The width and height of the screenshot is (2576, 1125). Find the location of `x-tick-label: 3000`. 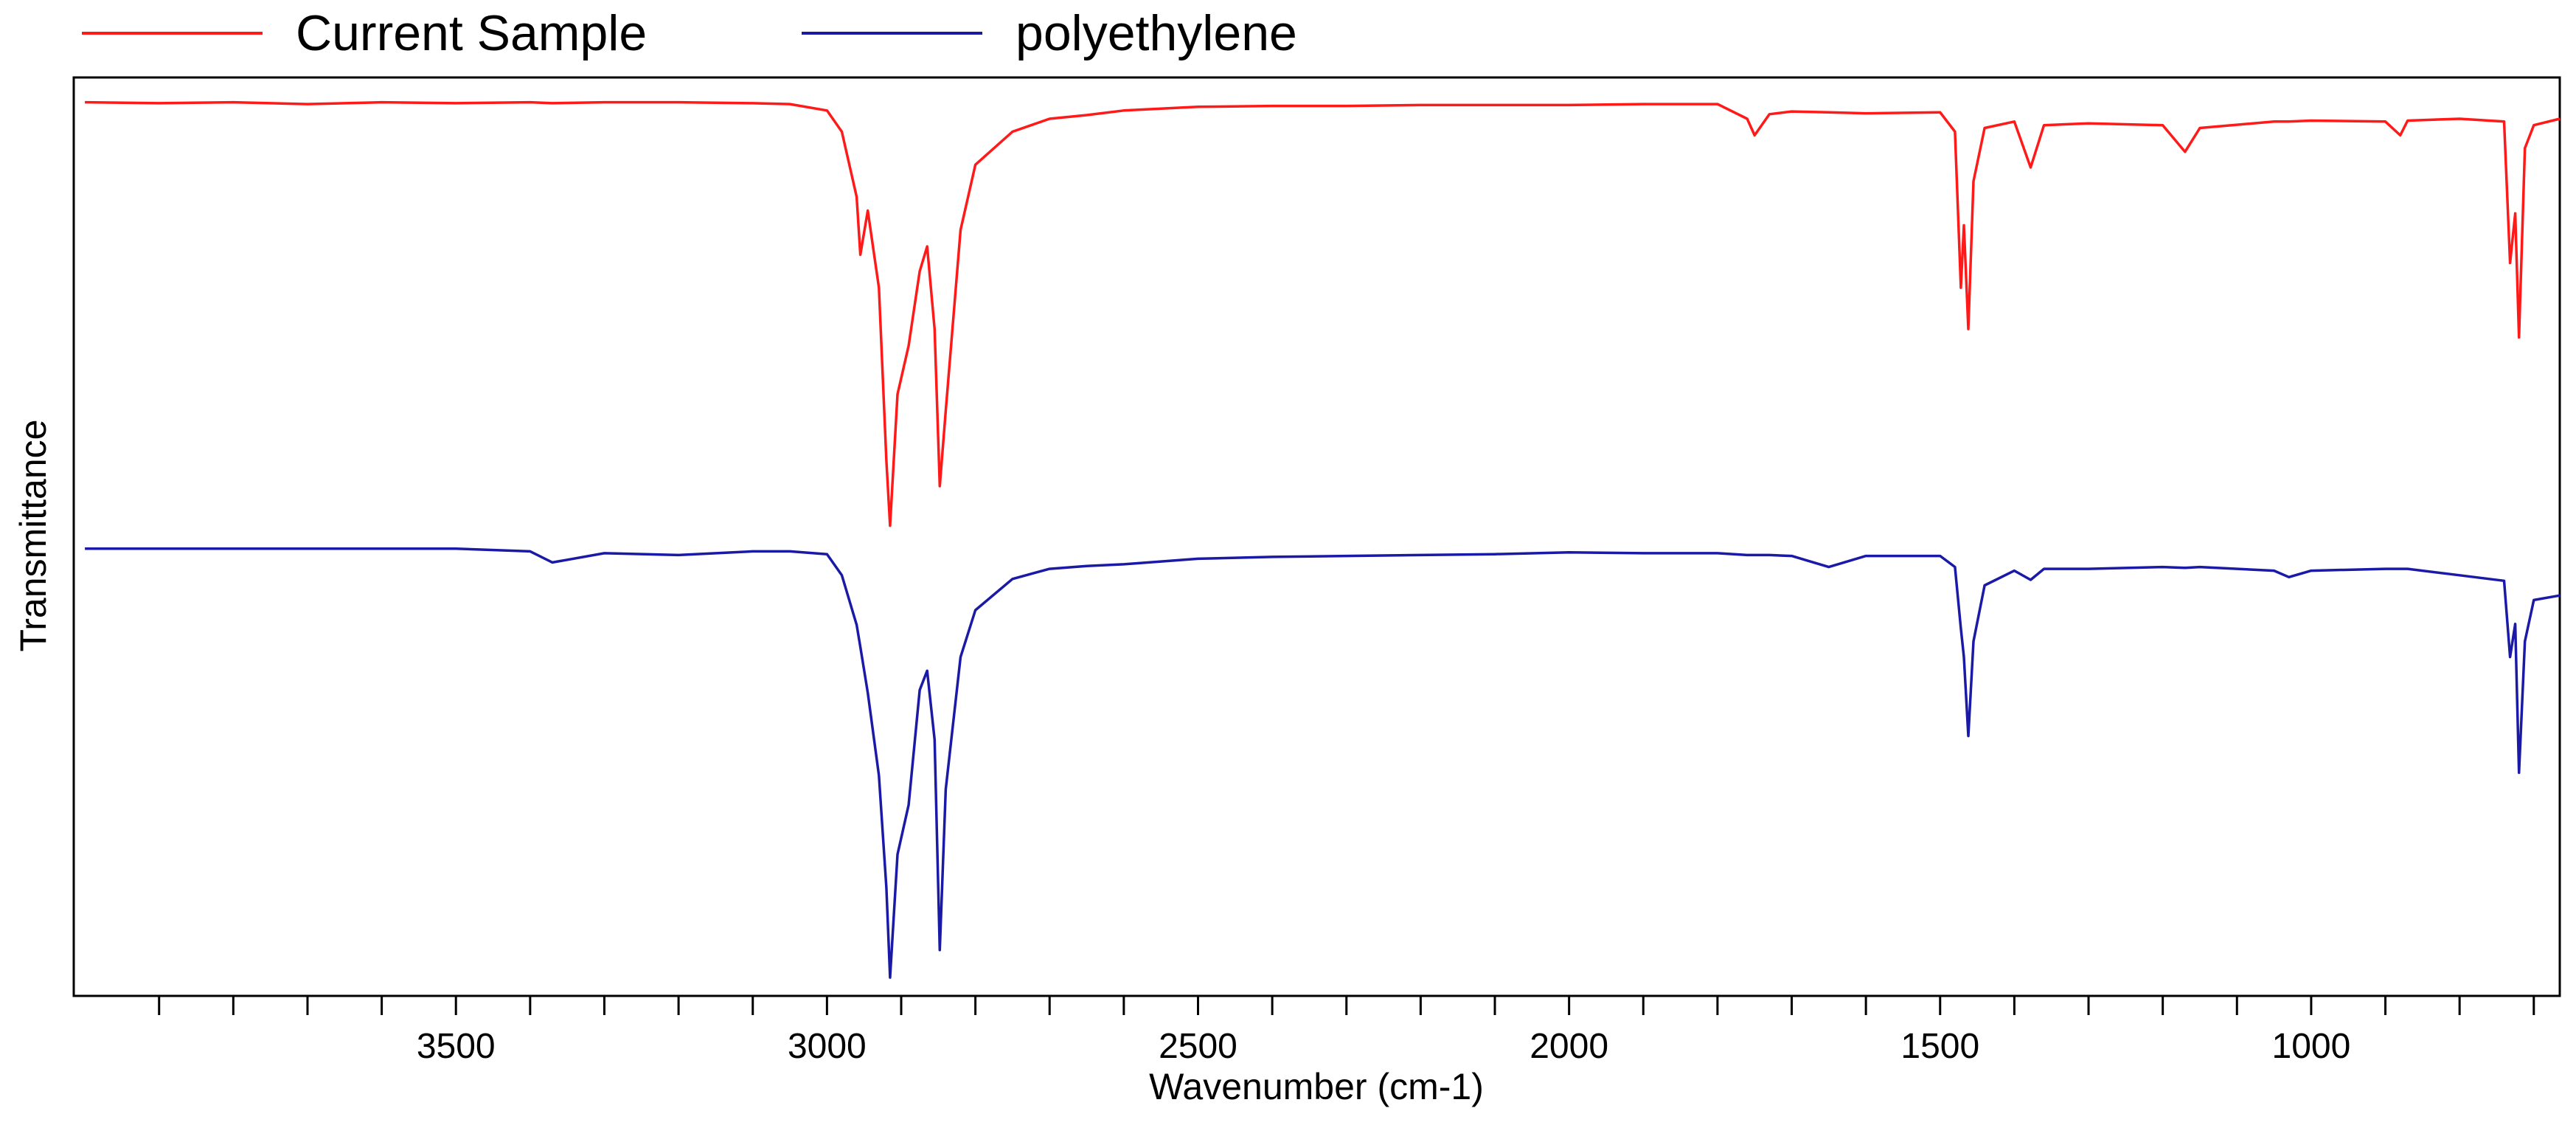

x-tick-label: 3000 is located at coordinates (827, 1046).